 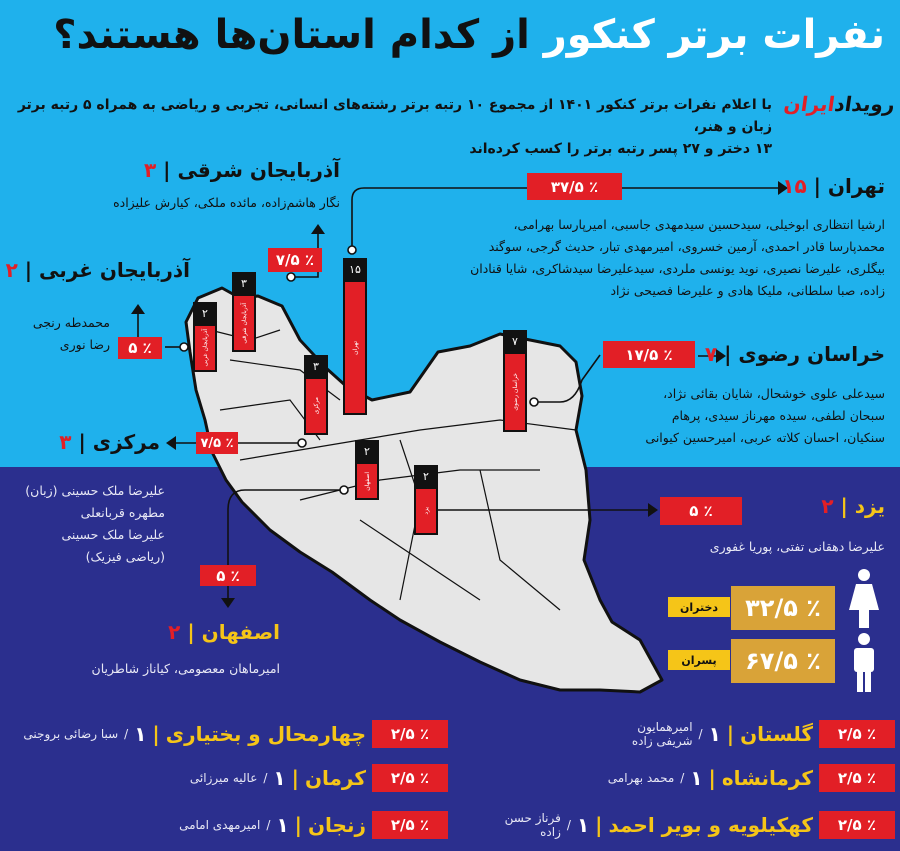 I want to click on bar-fill: تهران, so click(x=355, y=347).